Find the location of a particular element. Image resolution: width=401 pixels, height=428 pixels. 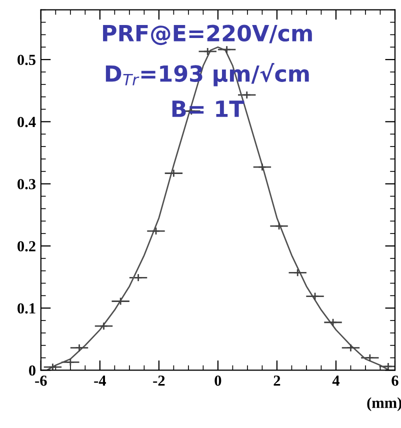

y-tick-label: 0.2 is located at coordinates (27, 246).